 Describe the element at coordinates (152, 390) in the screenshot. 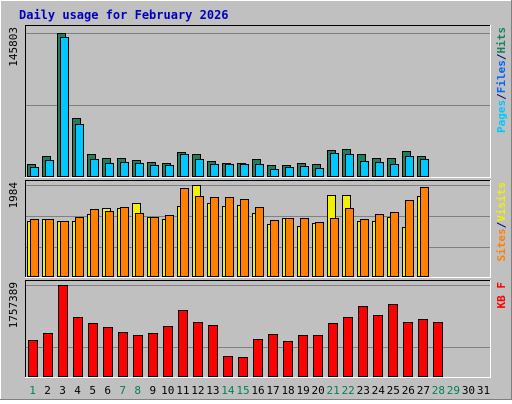

I see `day-label-9: 9` at that location.